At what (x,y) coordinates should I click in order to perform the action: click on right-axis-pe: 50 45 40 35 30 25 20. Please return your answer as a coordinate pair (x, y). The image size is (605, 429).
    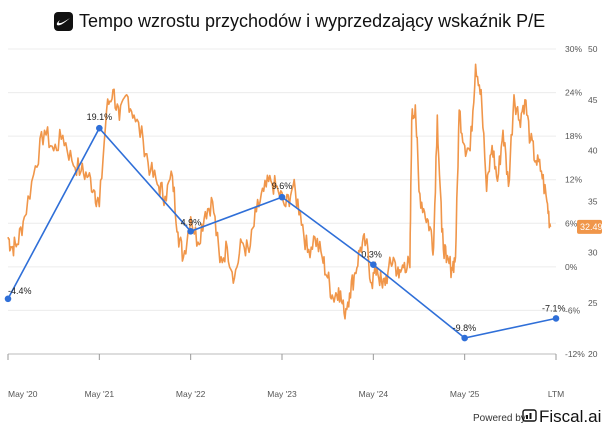
    Looking at the image, I should click on (593, 201).